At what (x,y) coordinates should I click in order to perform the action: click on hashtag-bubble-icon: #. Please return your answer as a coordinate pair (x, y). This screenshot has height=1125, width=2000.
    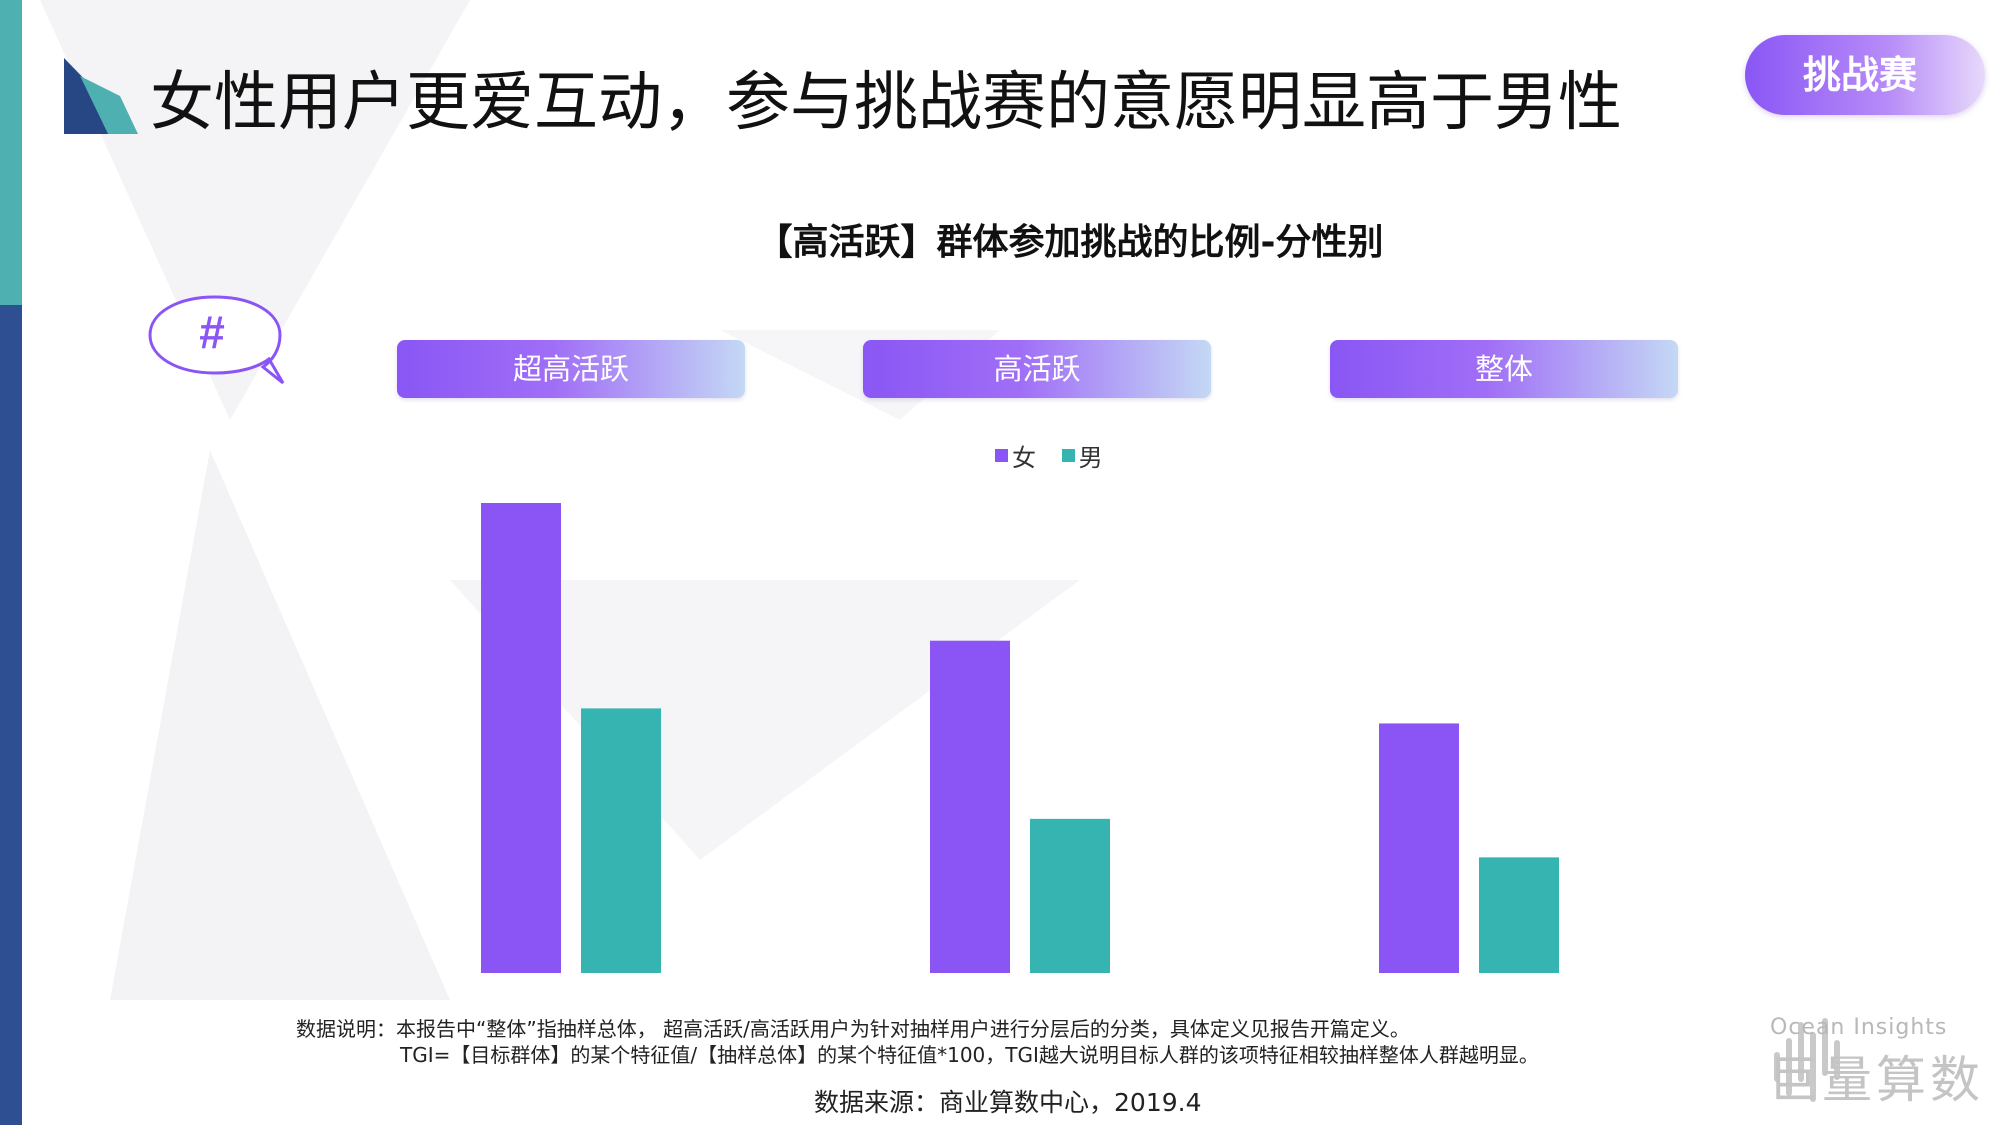
    Looking at the image, I should click on (216, 340).